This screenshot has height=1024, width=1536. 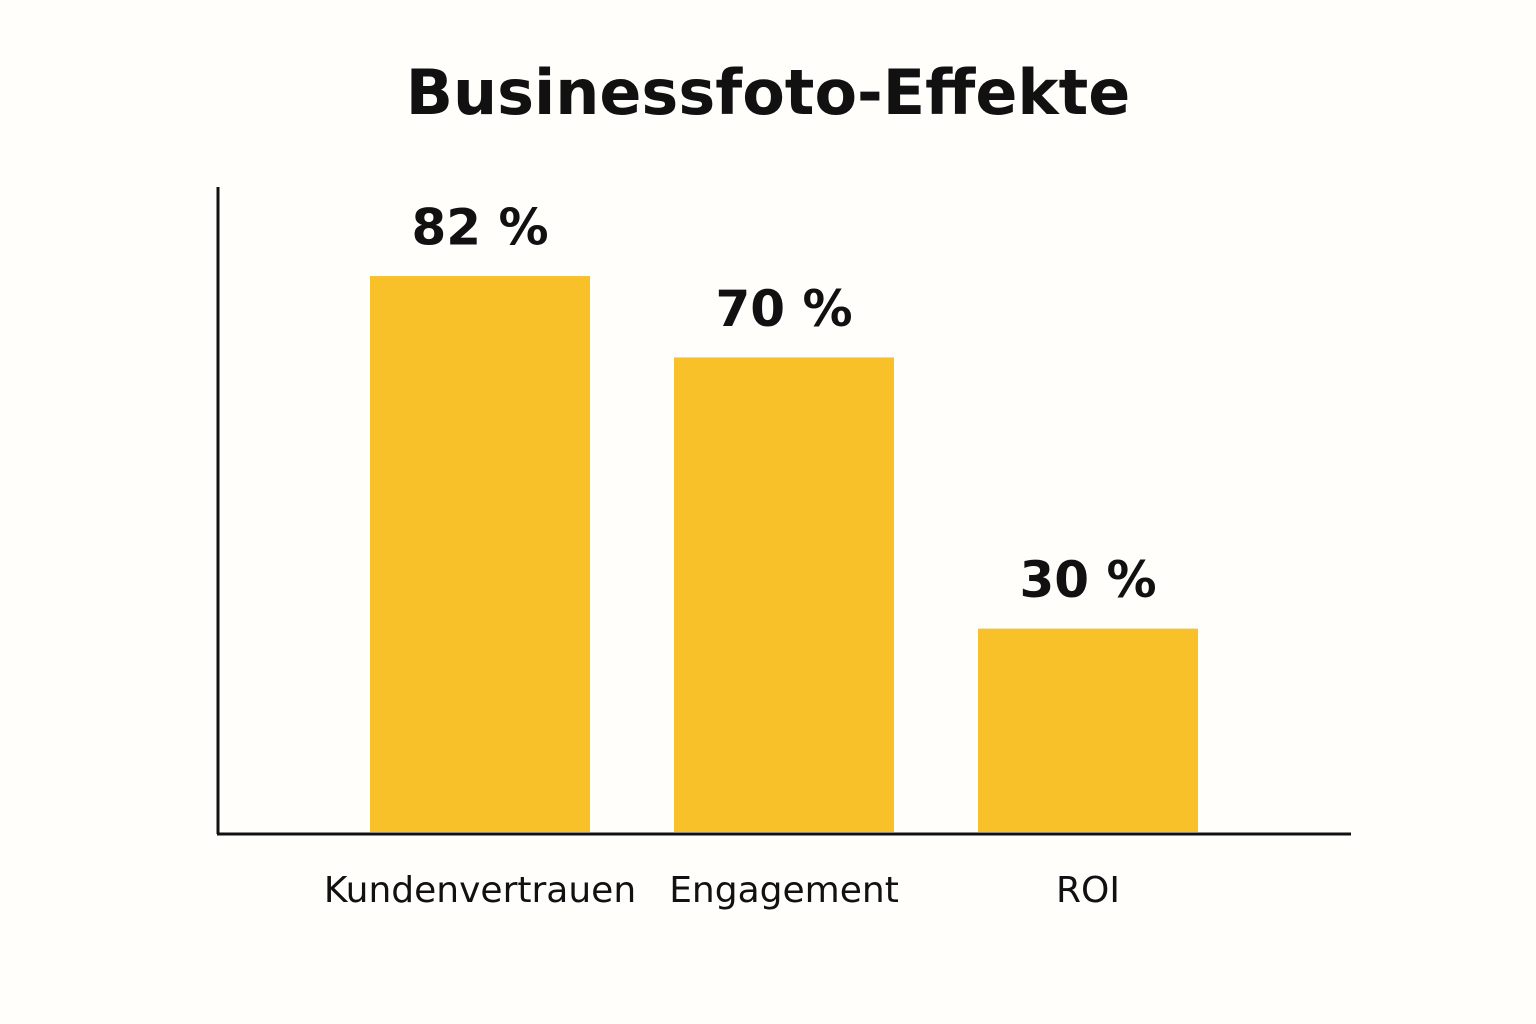 I want to click on value-label: 70 %, so click(x=783, y=309).